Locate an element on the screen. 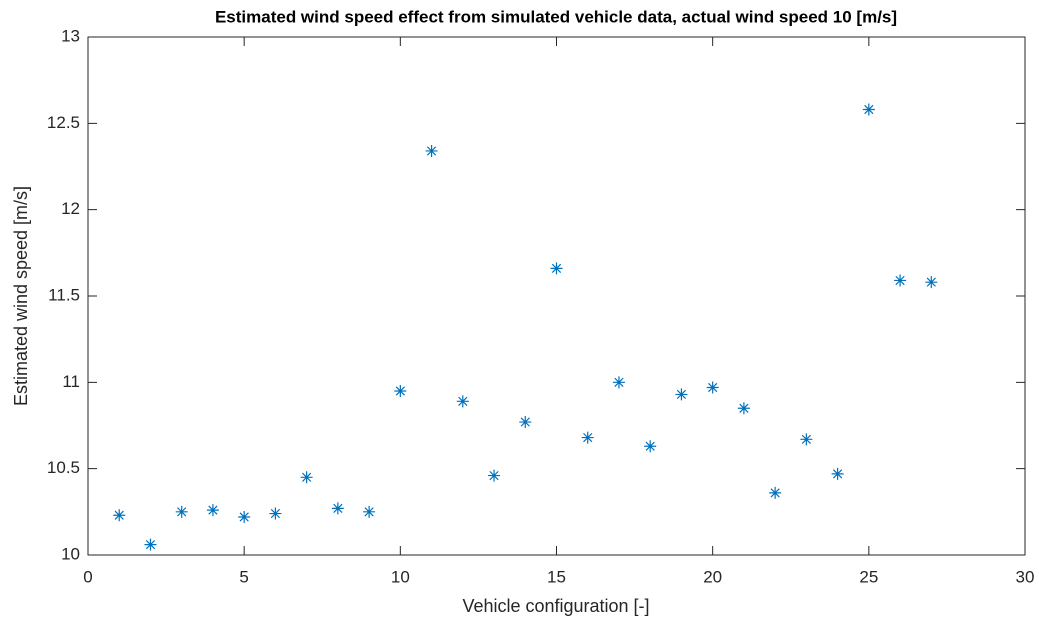 Image resolution: width=1039 pixels, height=620 pixels. y-axis-label: Estimated wind speed [m/s] is located at coordinates (21, 296).